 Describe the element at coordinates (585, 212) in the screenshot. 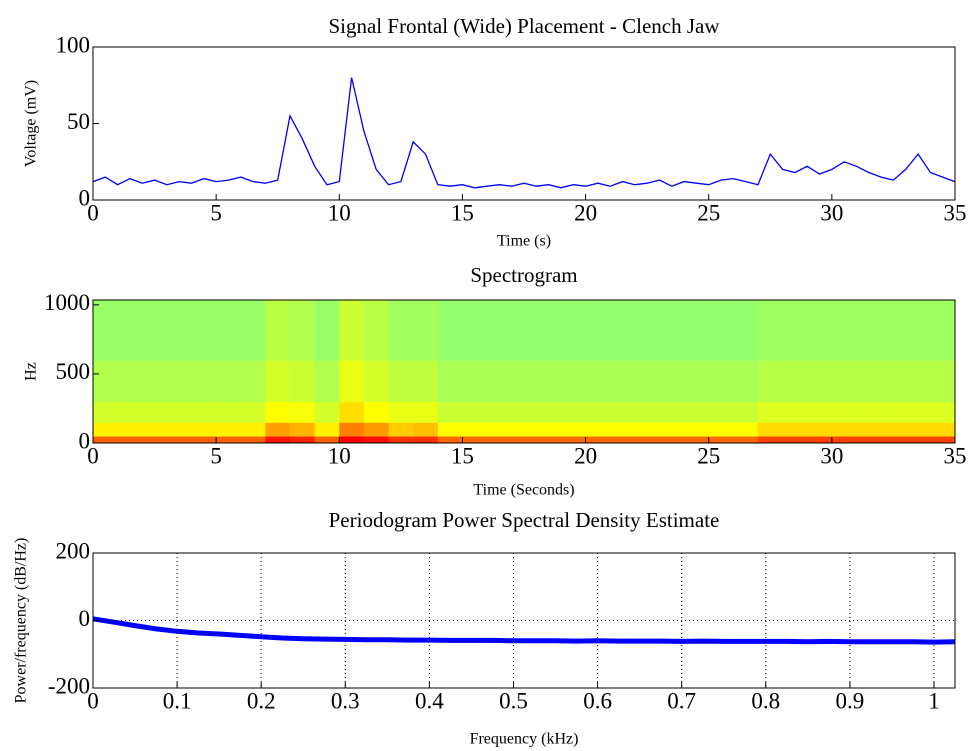

I see `x-tick-label: 20` at that location.